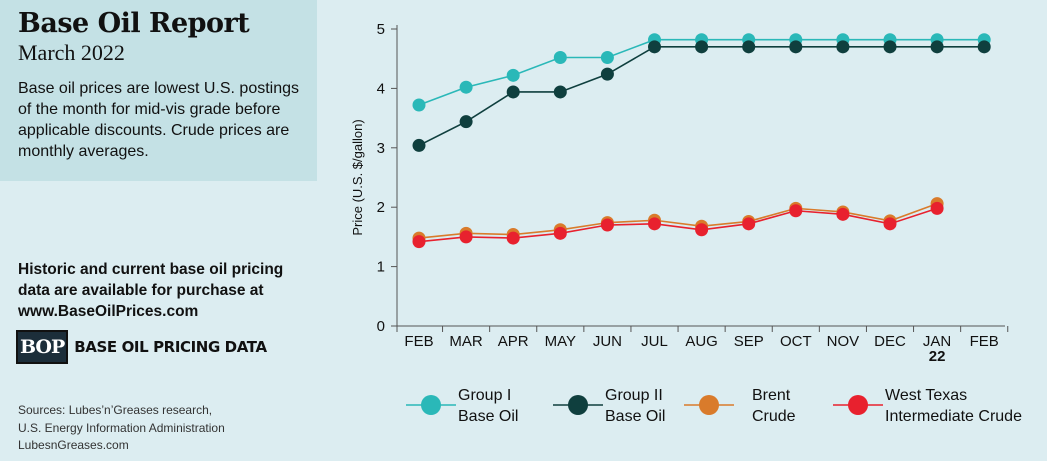 Image resolution: width=1047 pixels, height=461 pixels. What do you see at coordinates (484, 395) in the screenshot?
I see `legend-label: Group I` at bounding box center [484, 395].